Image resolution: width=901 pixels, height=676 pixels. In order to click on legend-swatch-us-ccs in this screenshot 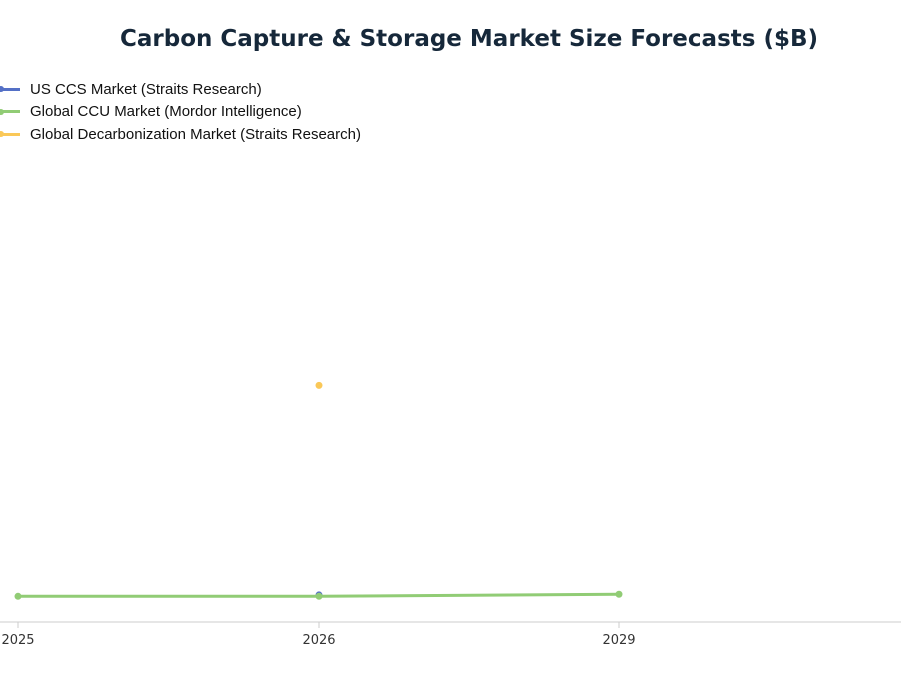, I will do `click(10, 89)`.